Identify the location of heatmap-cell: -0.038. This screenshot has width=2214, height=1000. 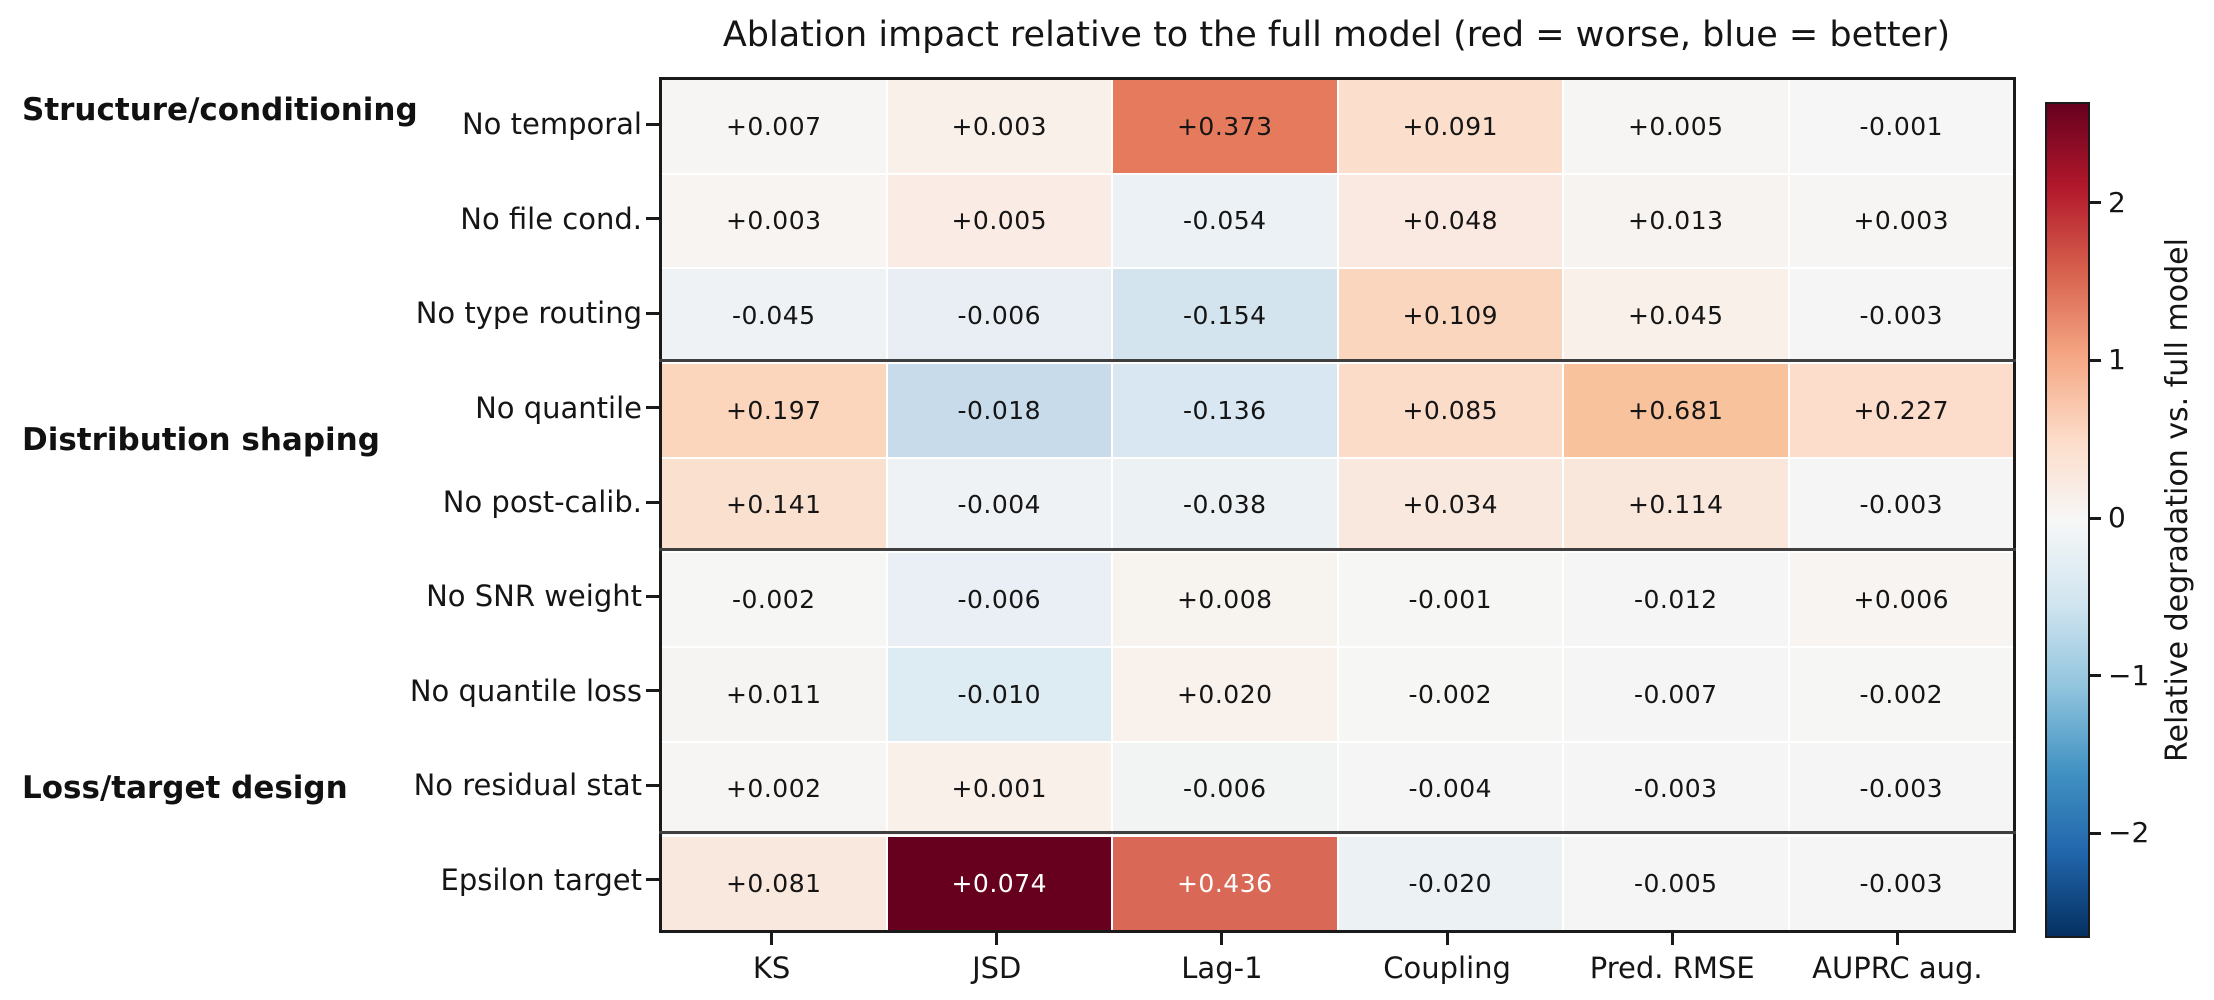
(1225, 505).